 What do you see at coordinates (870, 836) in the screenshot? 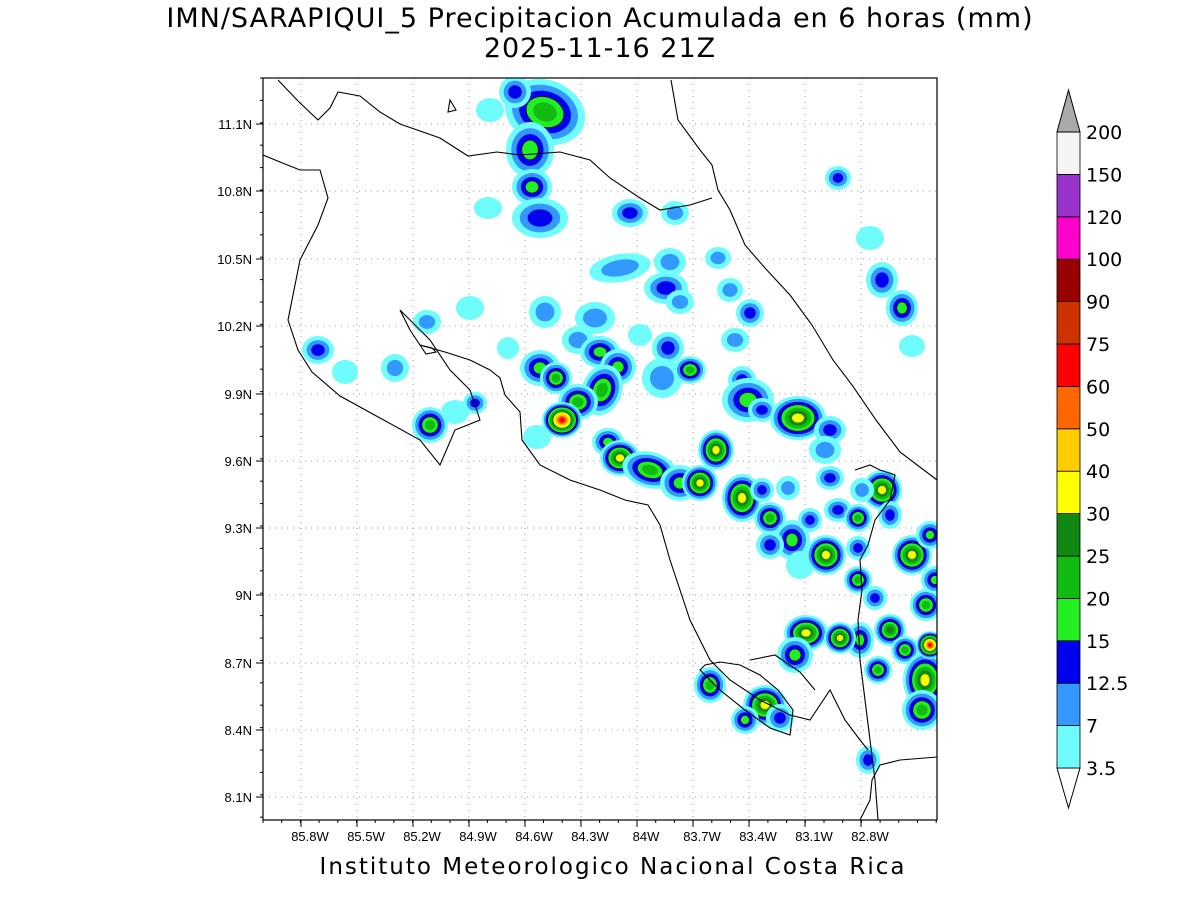
I see `lon-tick-label: 82.8W` at bounding box center [870, 836].